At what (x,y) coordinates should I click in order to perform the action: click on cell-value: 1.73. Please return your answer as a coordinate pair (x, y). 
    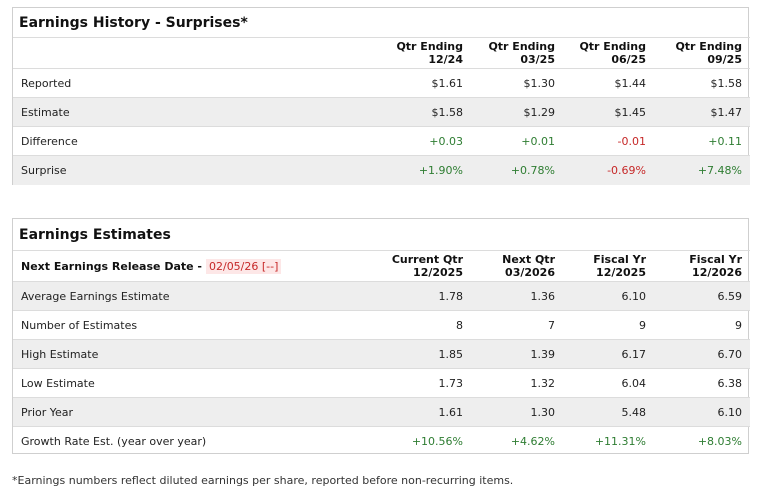
    Looking at the image, I should click on (451, 383).